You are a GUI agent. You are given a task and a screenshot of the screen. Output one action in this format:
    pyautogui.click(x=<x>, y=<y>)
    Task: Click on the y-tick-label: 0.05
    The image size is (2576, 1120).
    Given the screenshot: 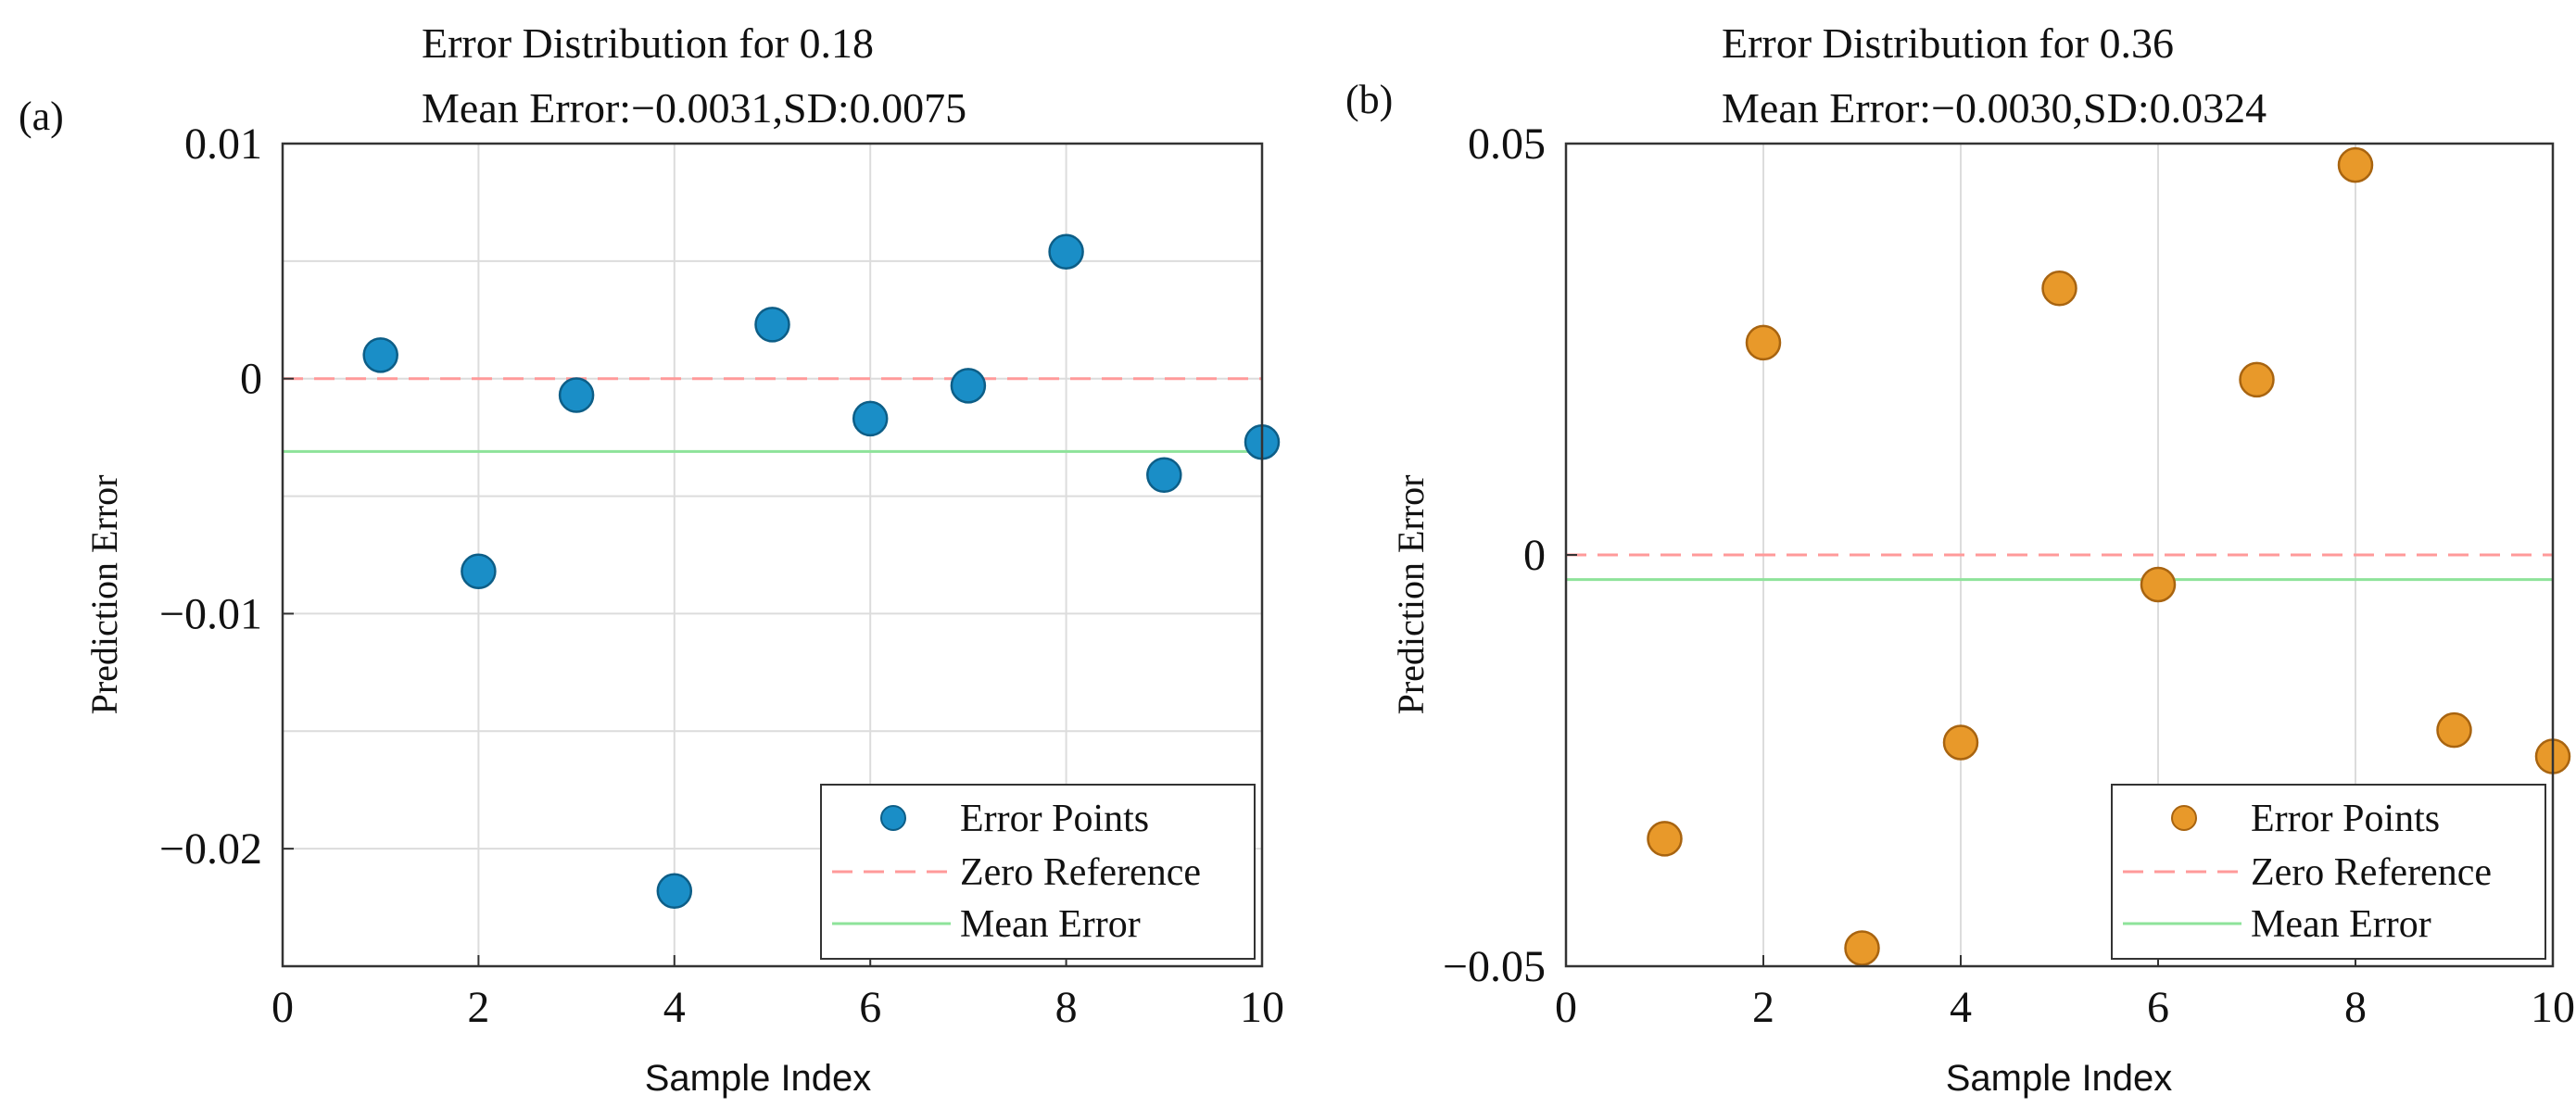 What is the action you would take?
    pyautogui.click(x=1507, y=144)
    